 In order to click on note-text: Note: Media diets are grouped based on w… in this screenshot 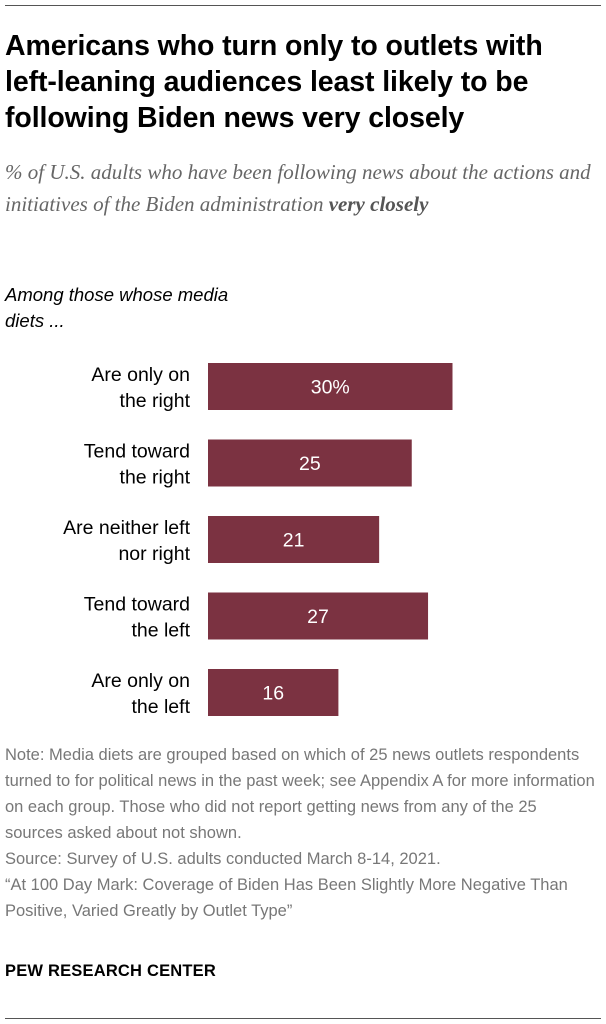, I will do `click(300, 794)`.